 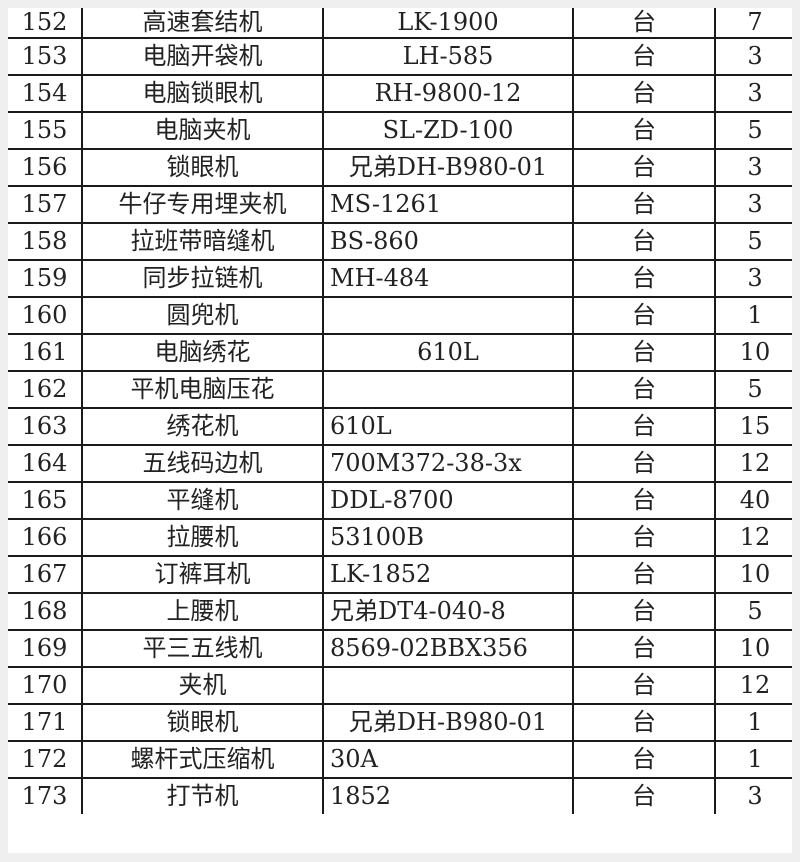 I want to click on model-cell: LK-1852, so click(x=448, y=574).